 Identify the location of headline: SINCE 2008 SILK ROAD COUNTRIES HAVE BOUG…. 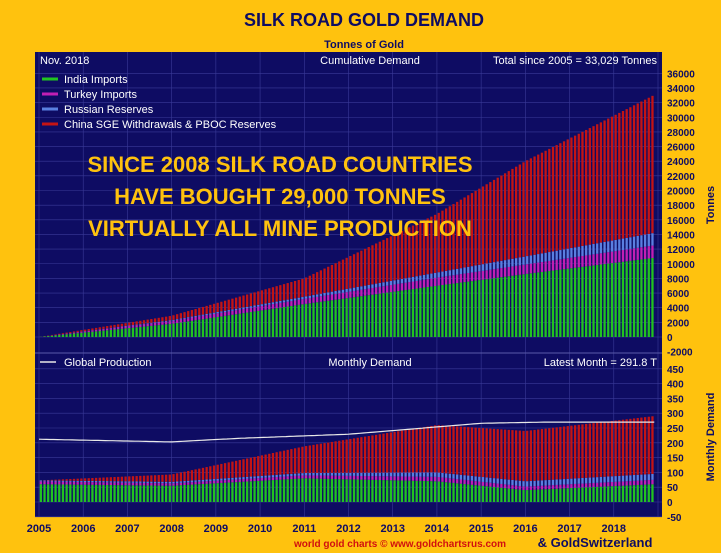
(279, 196).